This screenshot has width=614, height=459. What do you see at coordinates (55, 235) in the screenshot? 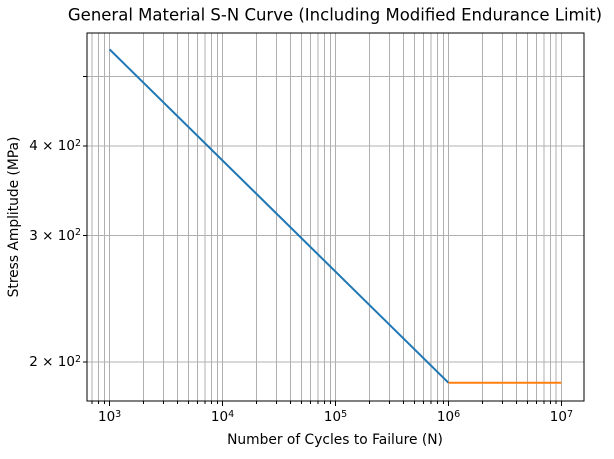
I see `y-tick-label: 3 × 102` at bounding box center [55, 235].